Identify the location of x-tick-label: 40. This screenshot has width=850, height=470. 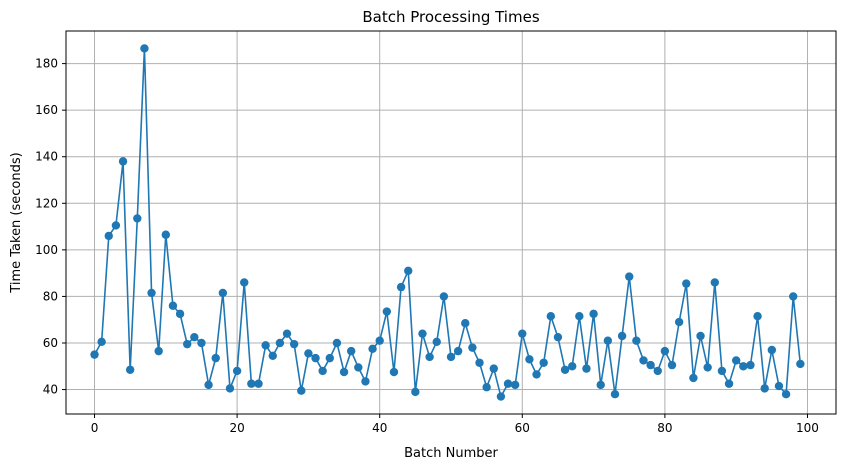
(379, 428).